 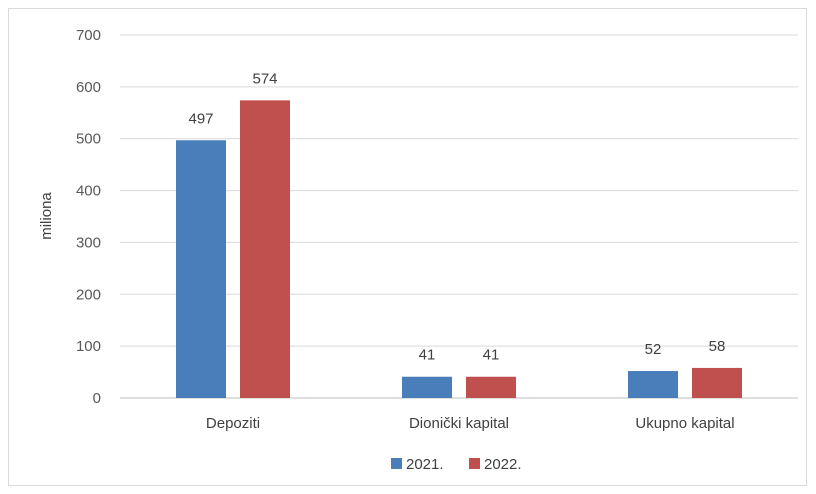 What do you see at coordinates (88, 139) in the screenshot?
I see `y-tick-label: 500` at bounding box center [88, 139].